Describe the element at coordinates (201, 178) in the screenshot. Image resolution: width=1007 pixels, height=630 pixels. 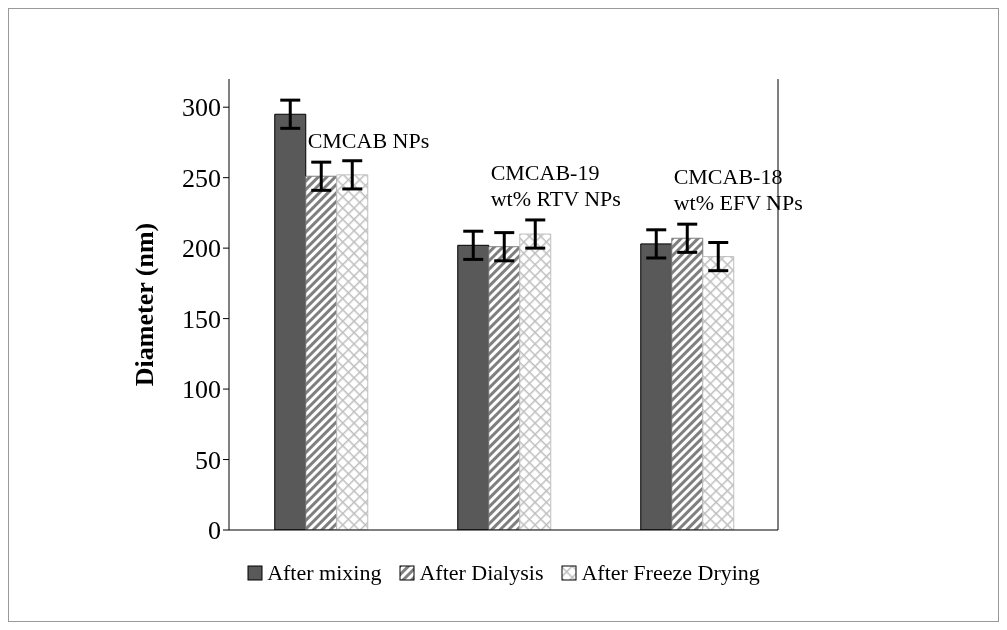
I see `y-tick-label: 250` at that location.